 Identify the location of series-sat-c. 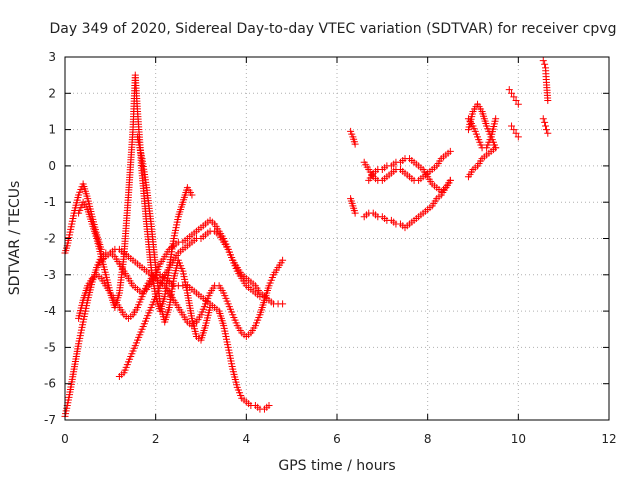
(190, 293).